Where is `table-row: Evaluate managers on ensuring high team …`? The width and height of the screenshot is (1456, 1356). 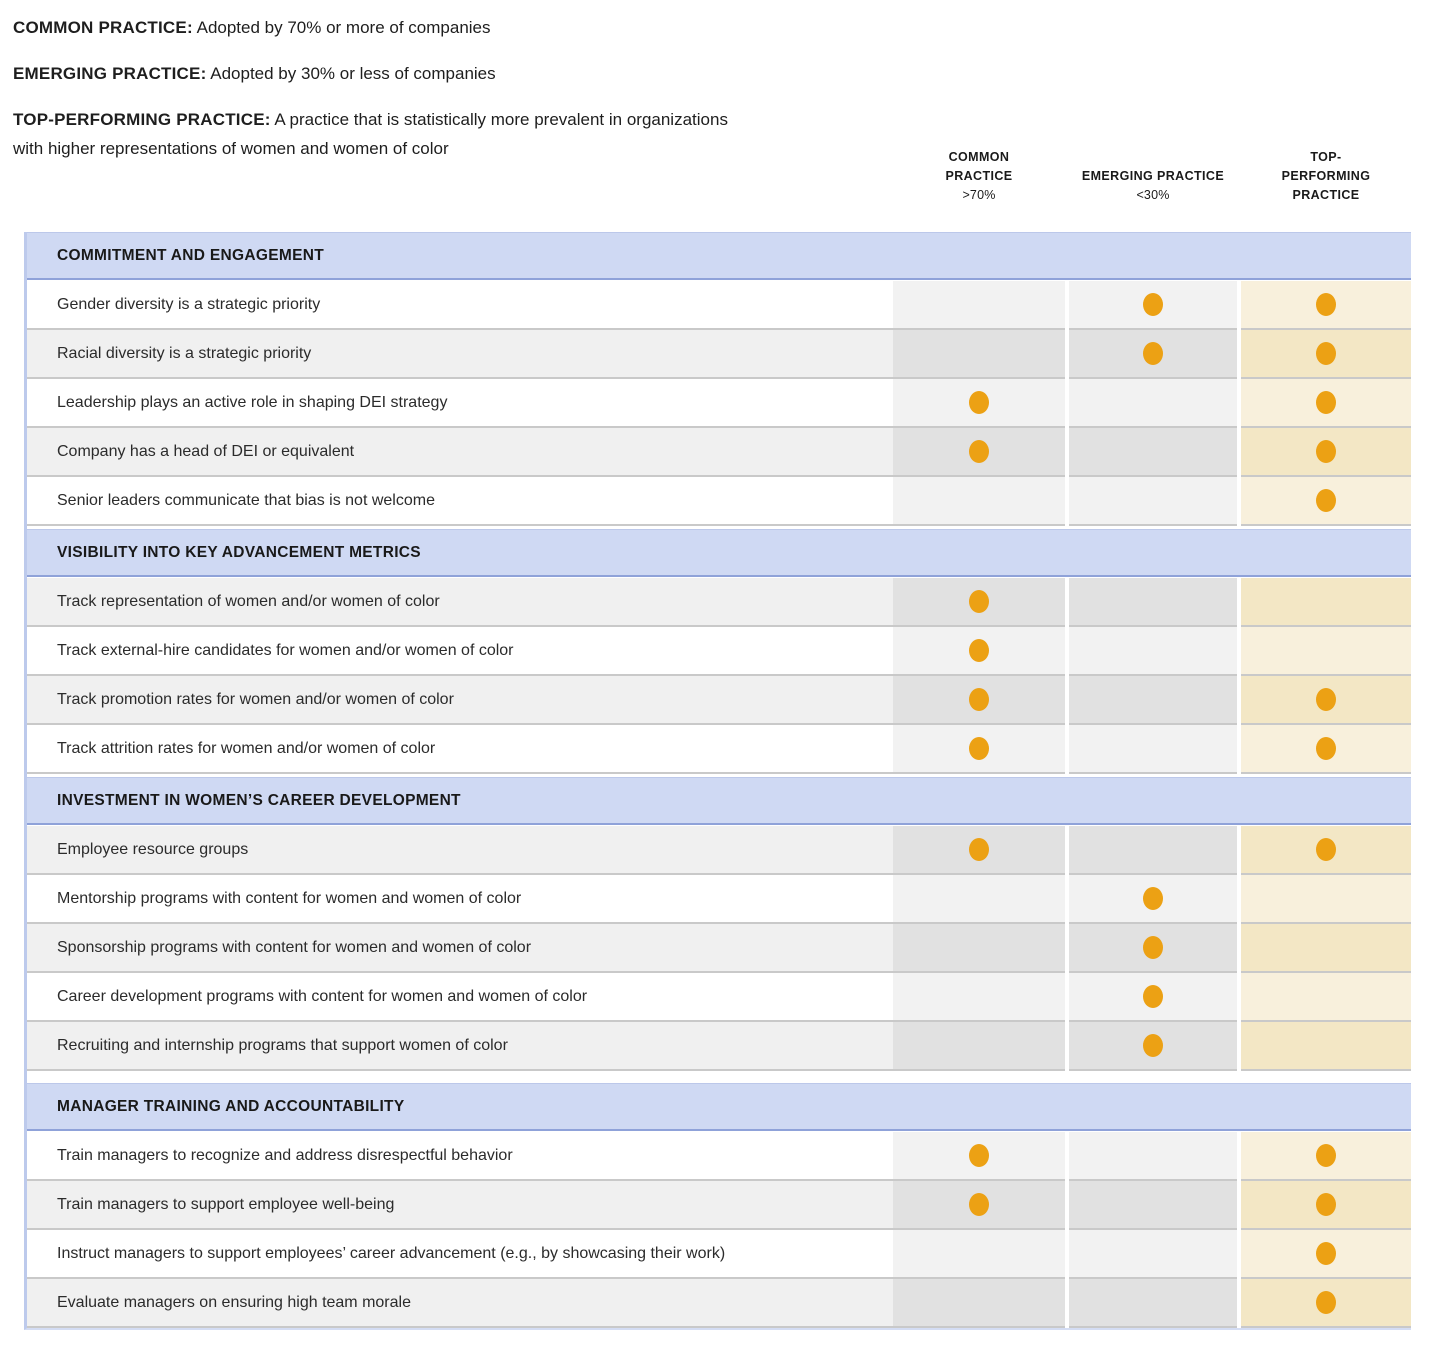
table-row: Evaluate managers on ensuring high team … is located at coordinates (719, 1303).